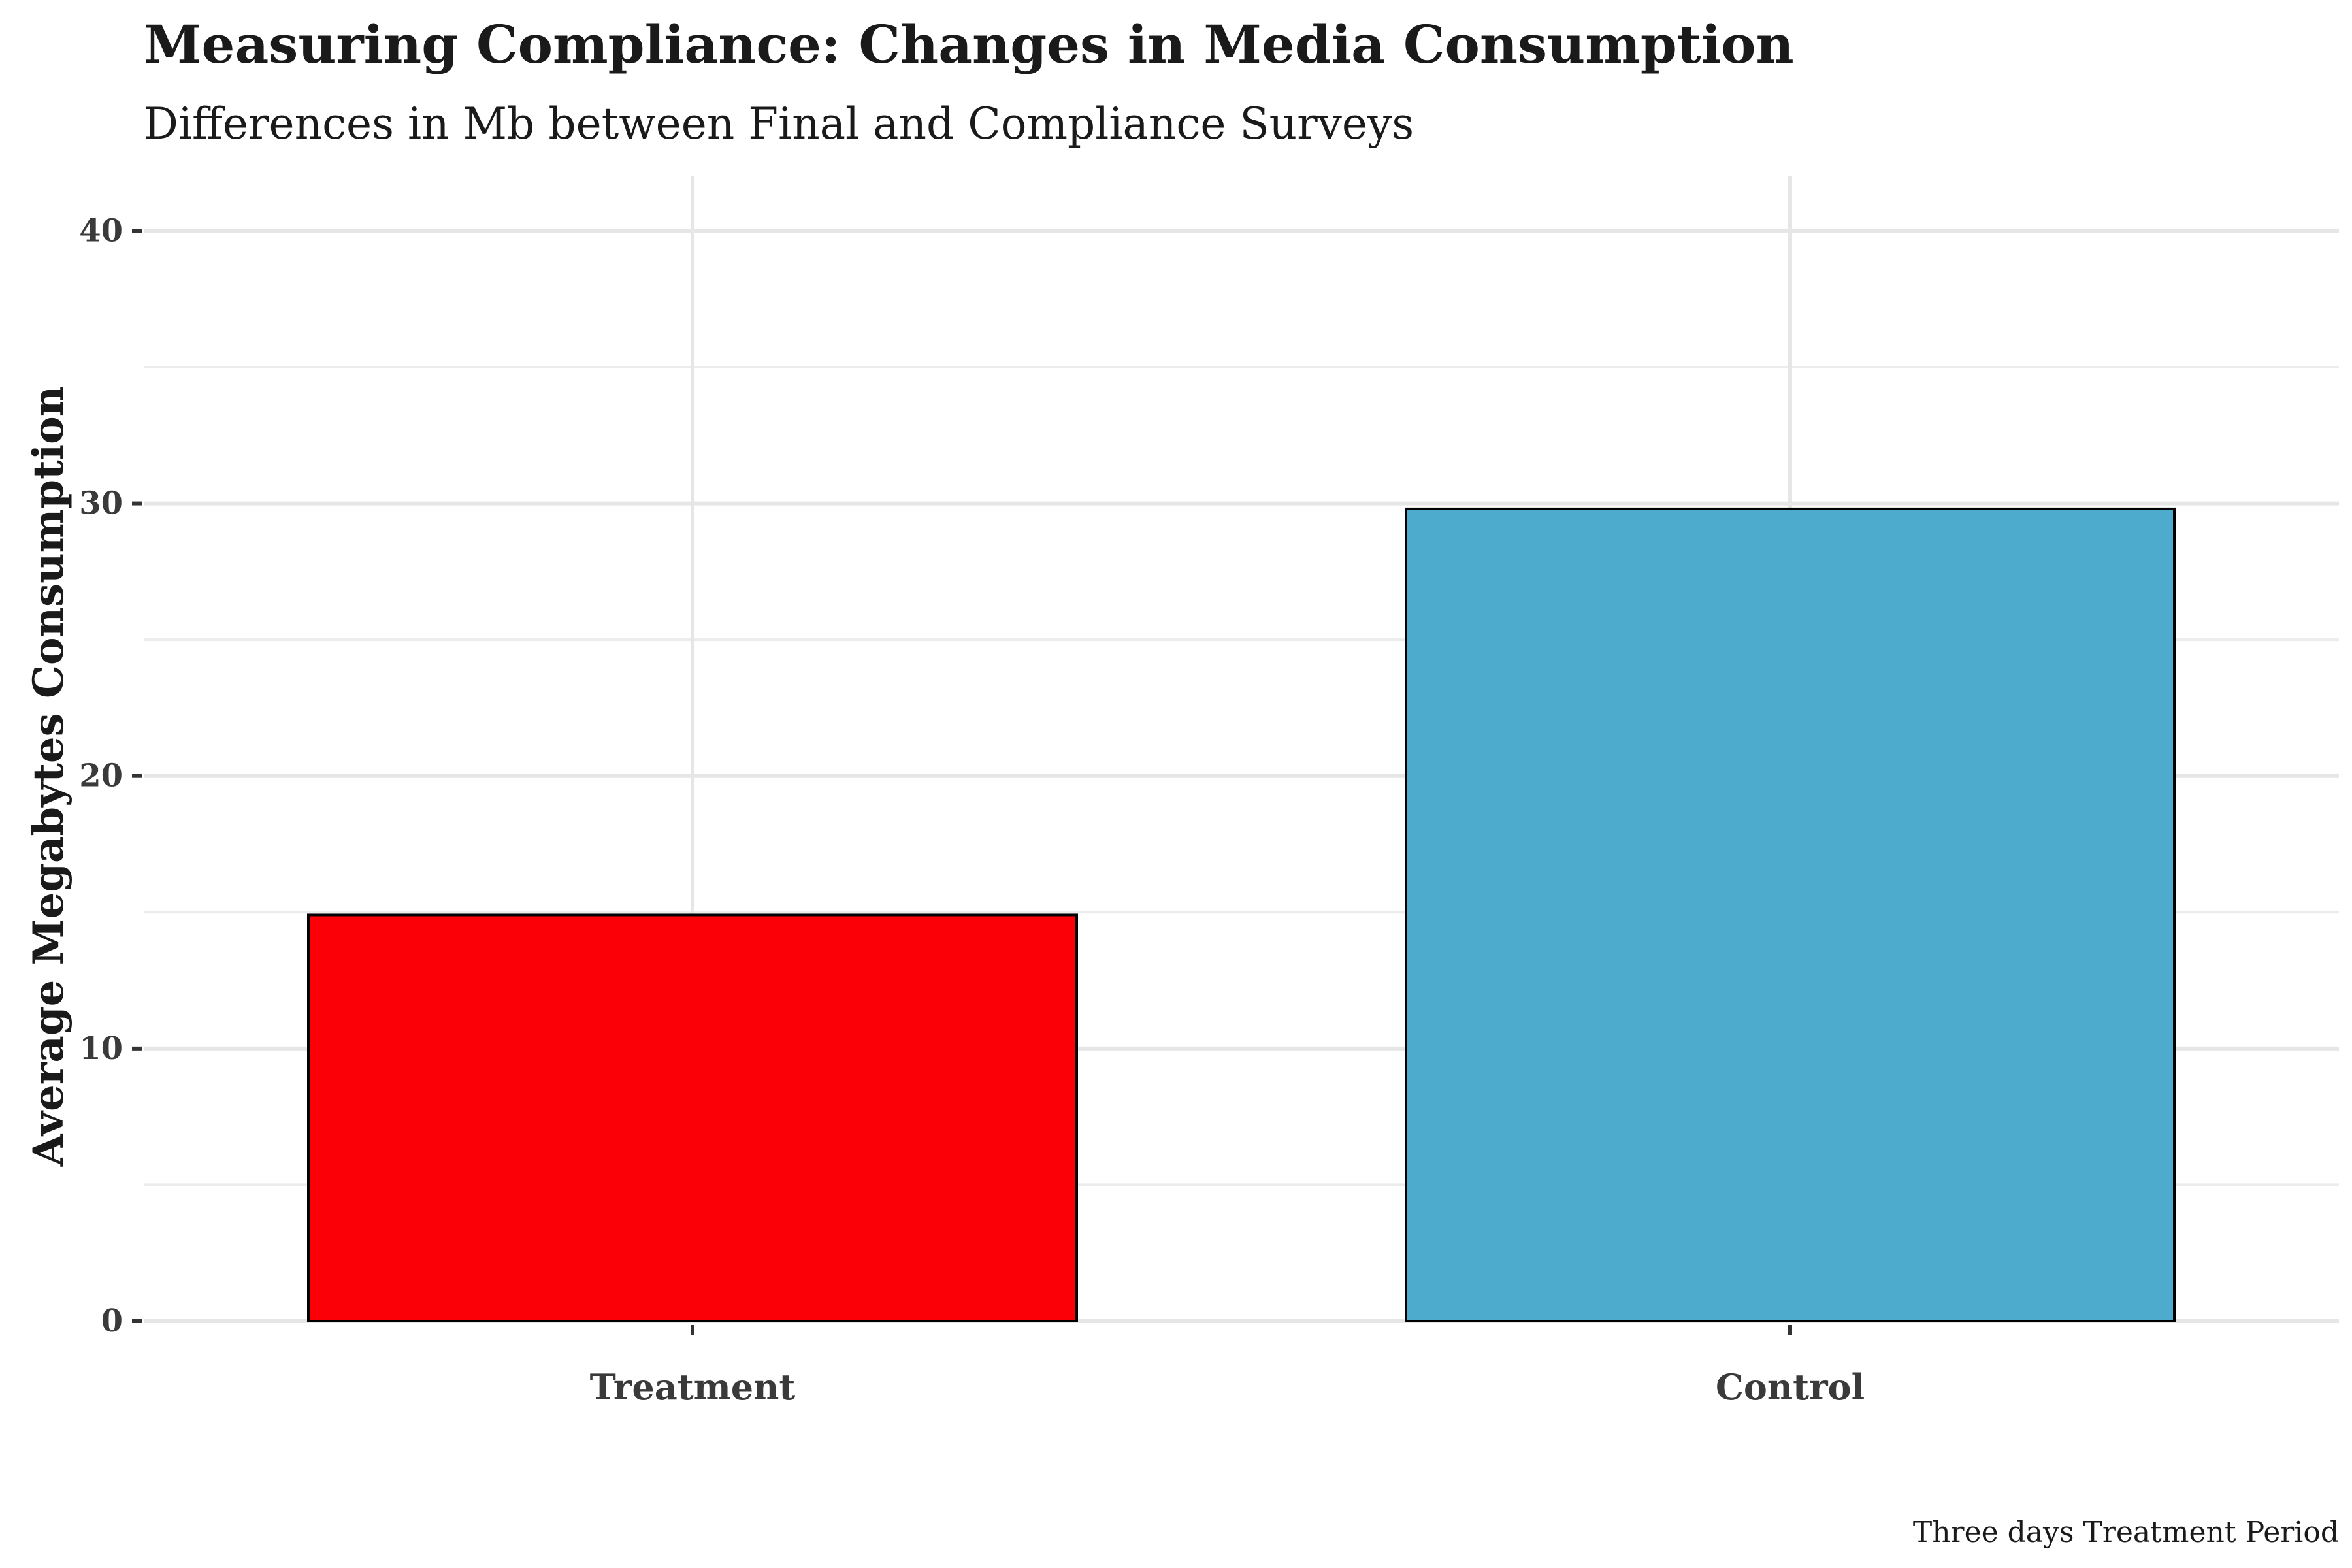  I want to click on y-tick-label: 20, so click(101, 776).